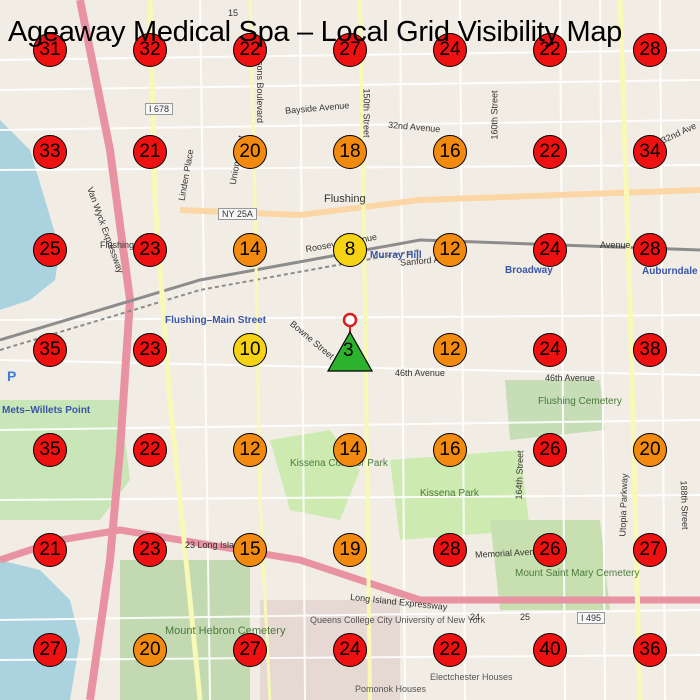  Describe the element at coordinates (50, 152) in the screenshot. I see `rank-marker: 33` at that location.